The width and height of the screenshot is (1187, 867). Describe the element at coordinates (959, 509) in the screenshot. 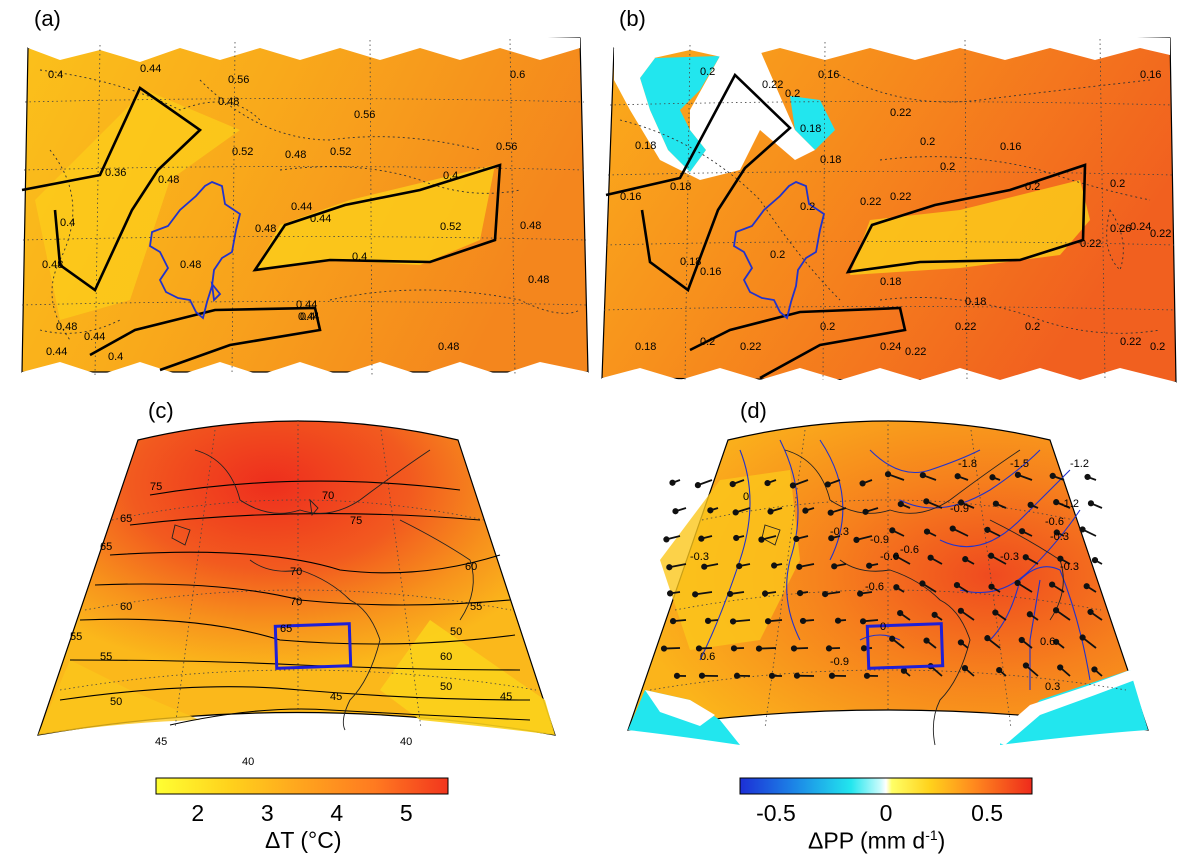

I see `panel-d-contour-label: -0.9` at that location.